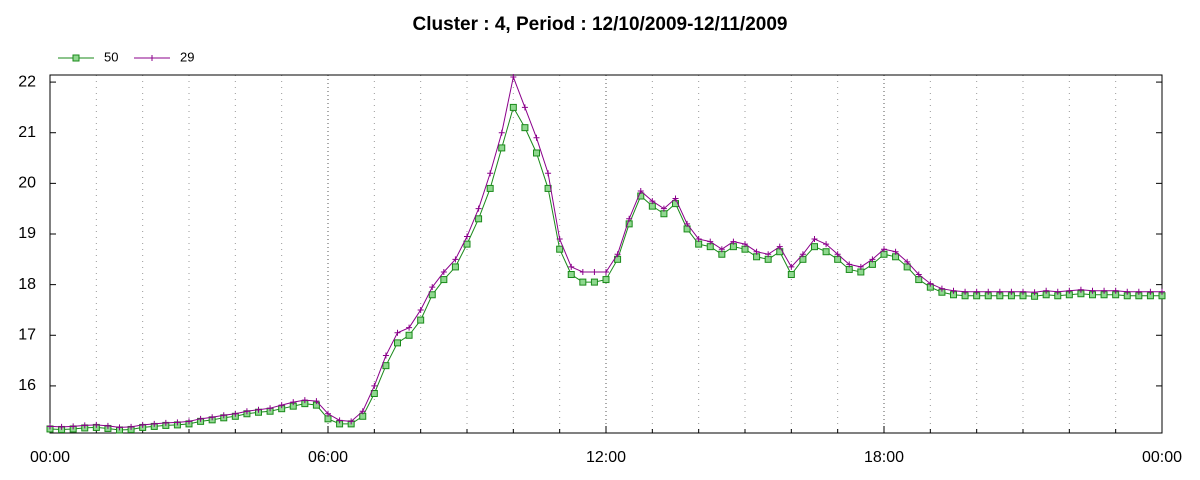 This screenshot has height=480, width=1200. I want to click on legend-label: 50, so click(111, 56).